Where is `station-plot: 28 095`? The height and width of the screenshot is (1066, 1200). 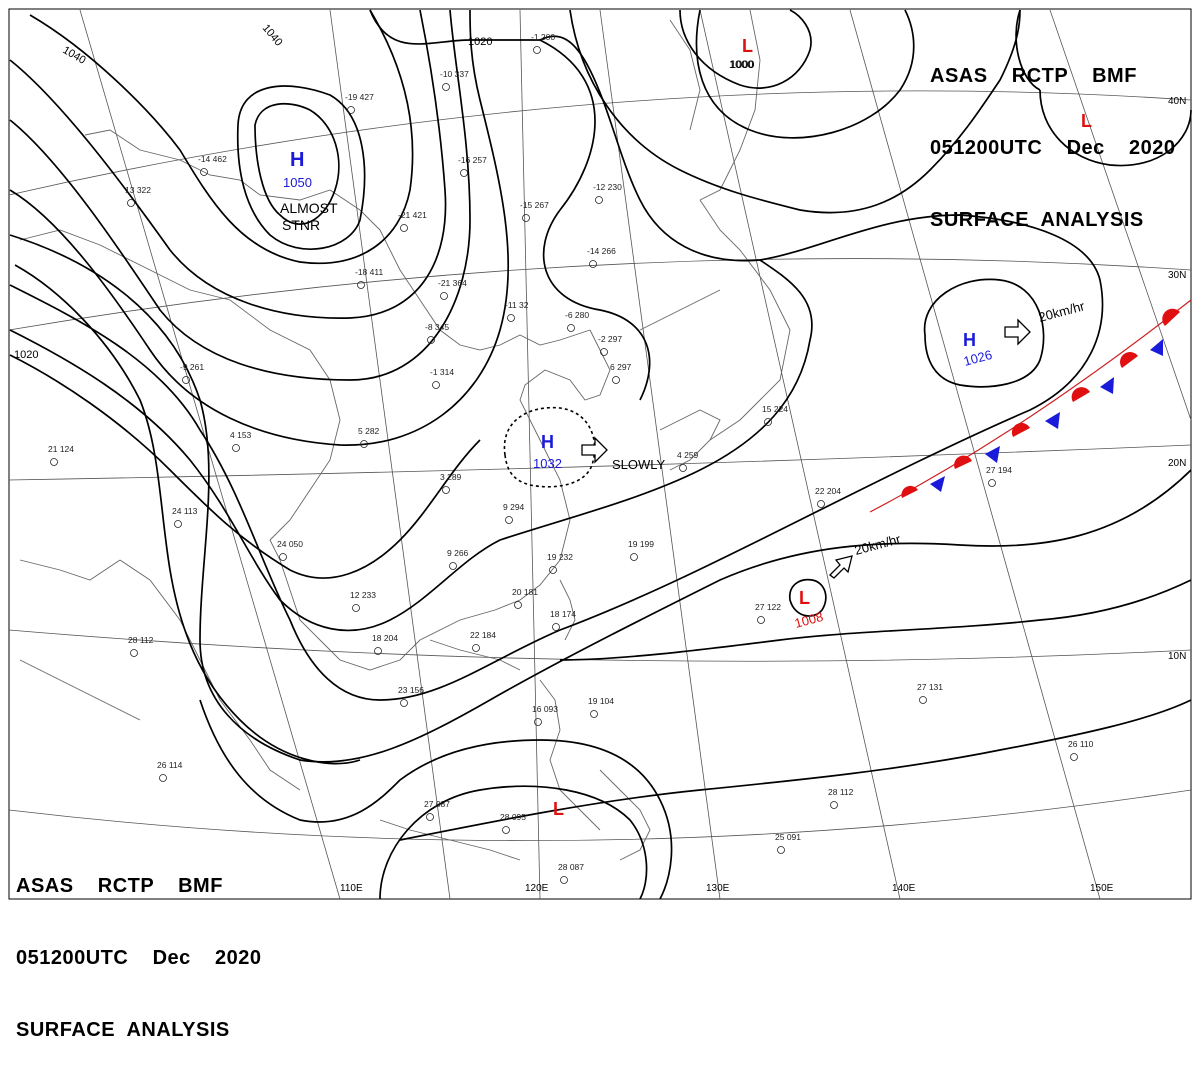
station-plot: 28 095 is located at coordinates (513, 823).